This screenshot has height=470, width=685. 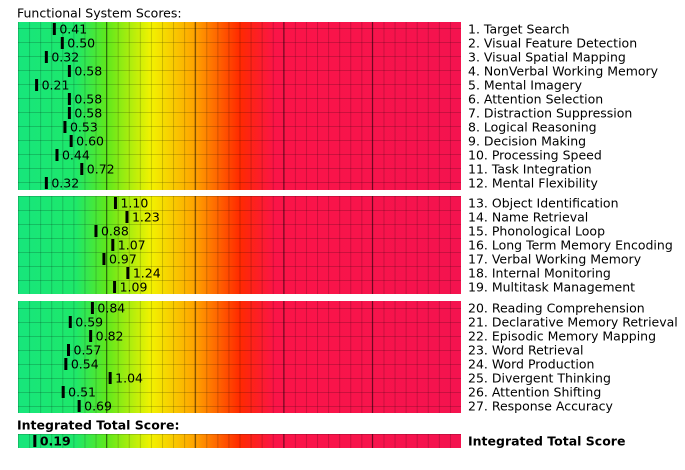 I want to click on category-label: 4. NonVerbal Working Memory, so click(x=563, y=71).